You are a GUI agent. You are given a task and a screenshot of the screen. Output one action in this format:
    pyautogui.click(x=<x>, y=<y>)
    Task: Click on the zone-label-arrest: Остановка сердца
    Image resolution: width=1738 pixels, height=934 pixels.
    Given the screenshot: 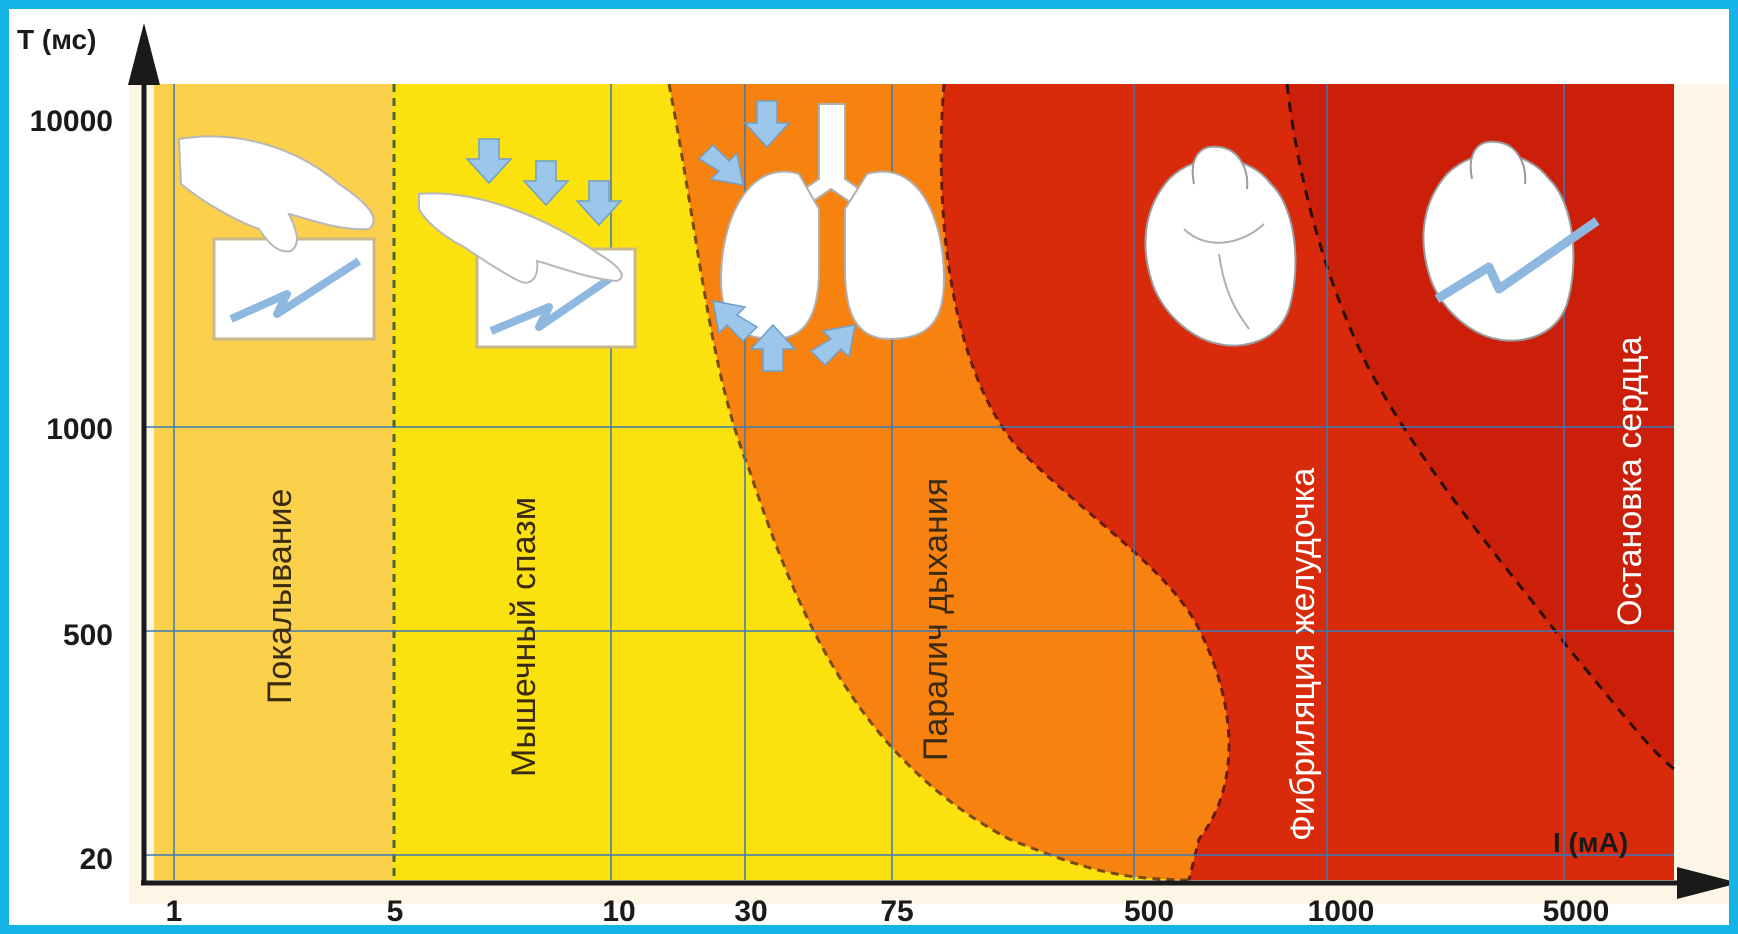 What is the action you would take?
    pyautogui.click(x=1630, y=481)
    